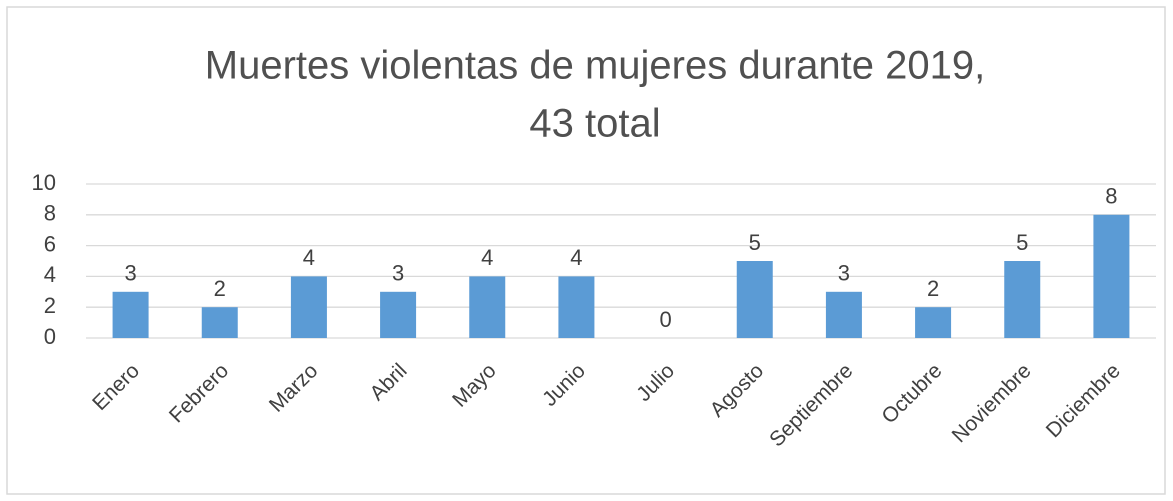  I want to click on y-tick-label: 2, so click(50, 305).